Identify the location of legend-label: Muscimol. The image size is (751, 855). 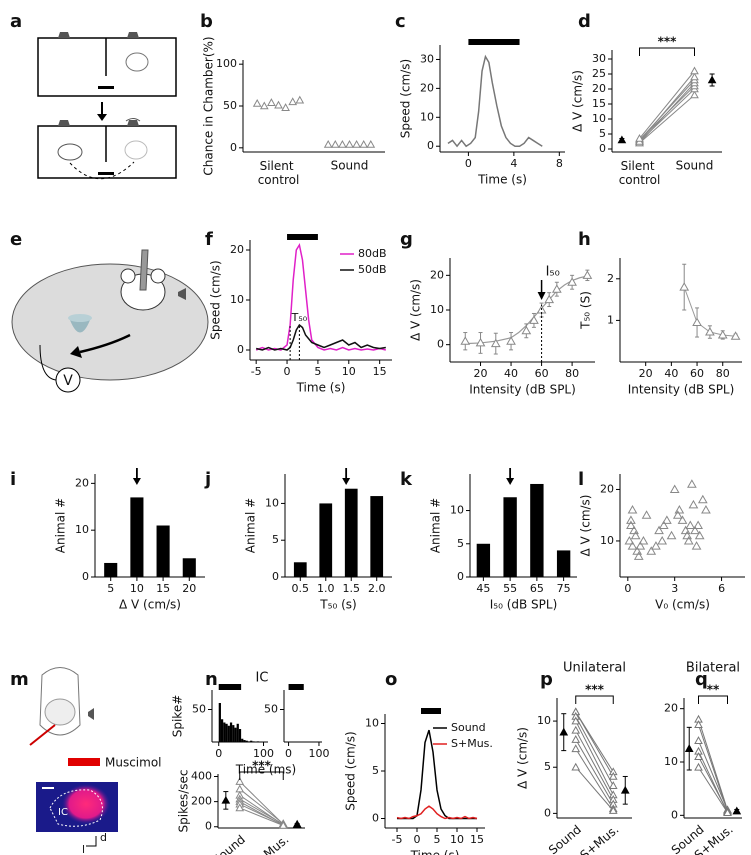
(133, 763).